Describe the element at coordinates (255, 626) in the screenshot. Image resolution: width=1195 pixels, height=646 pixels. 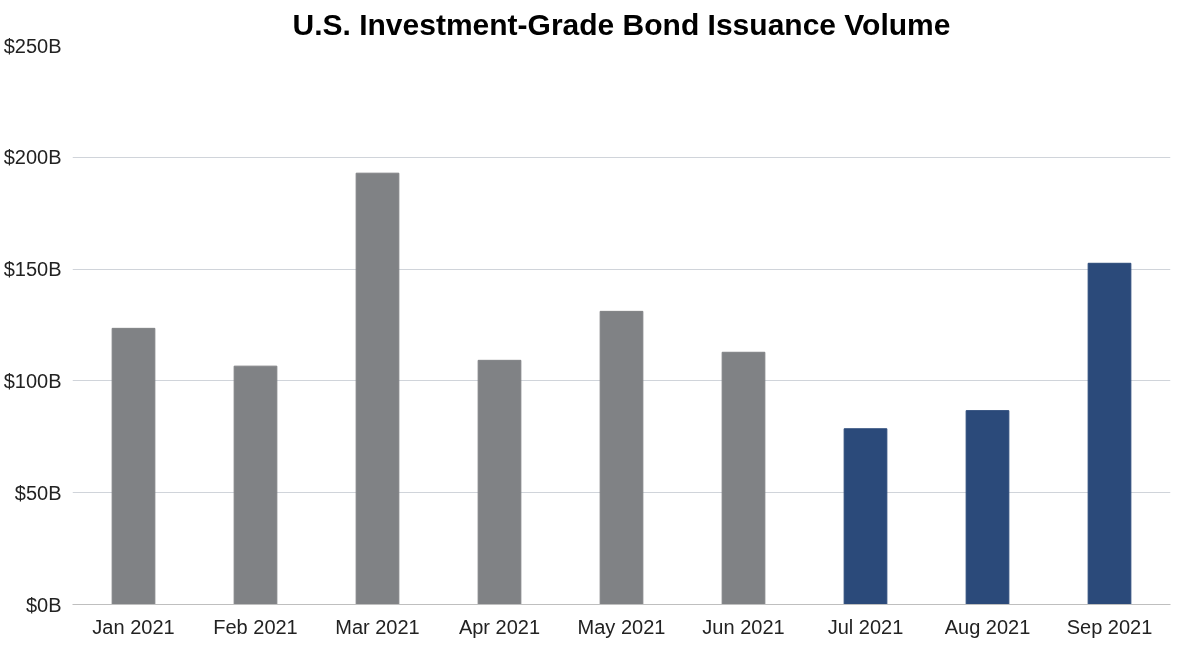
I see `x-tick-label: Feb 2021` at that location.